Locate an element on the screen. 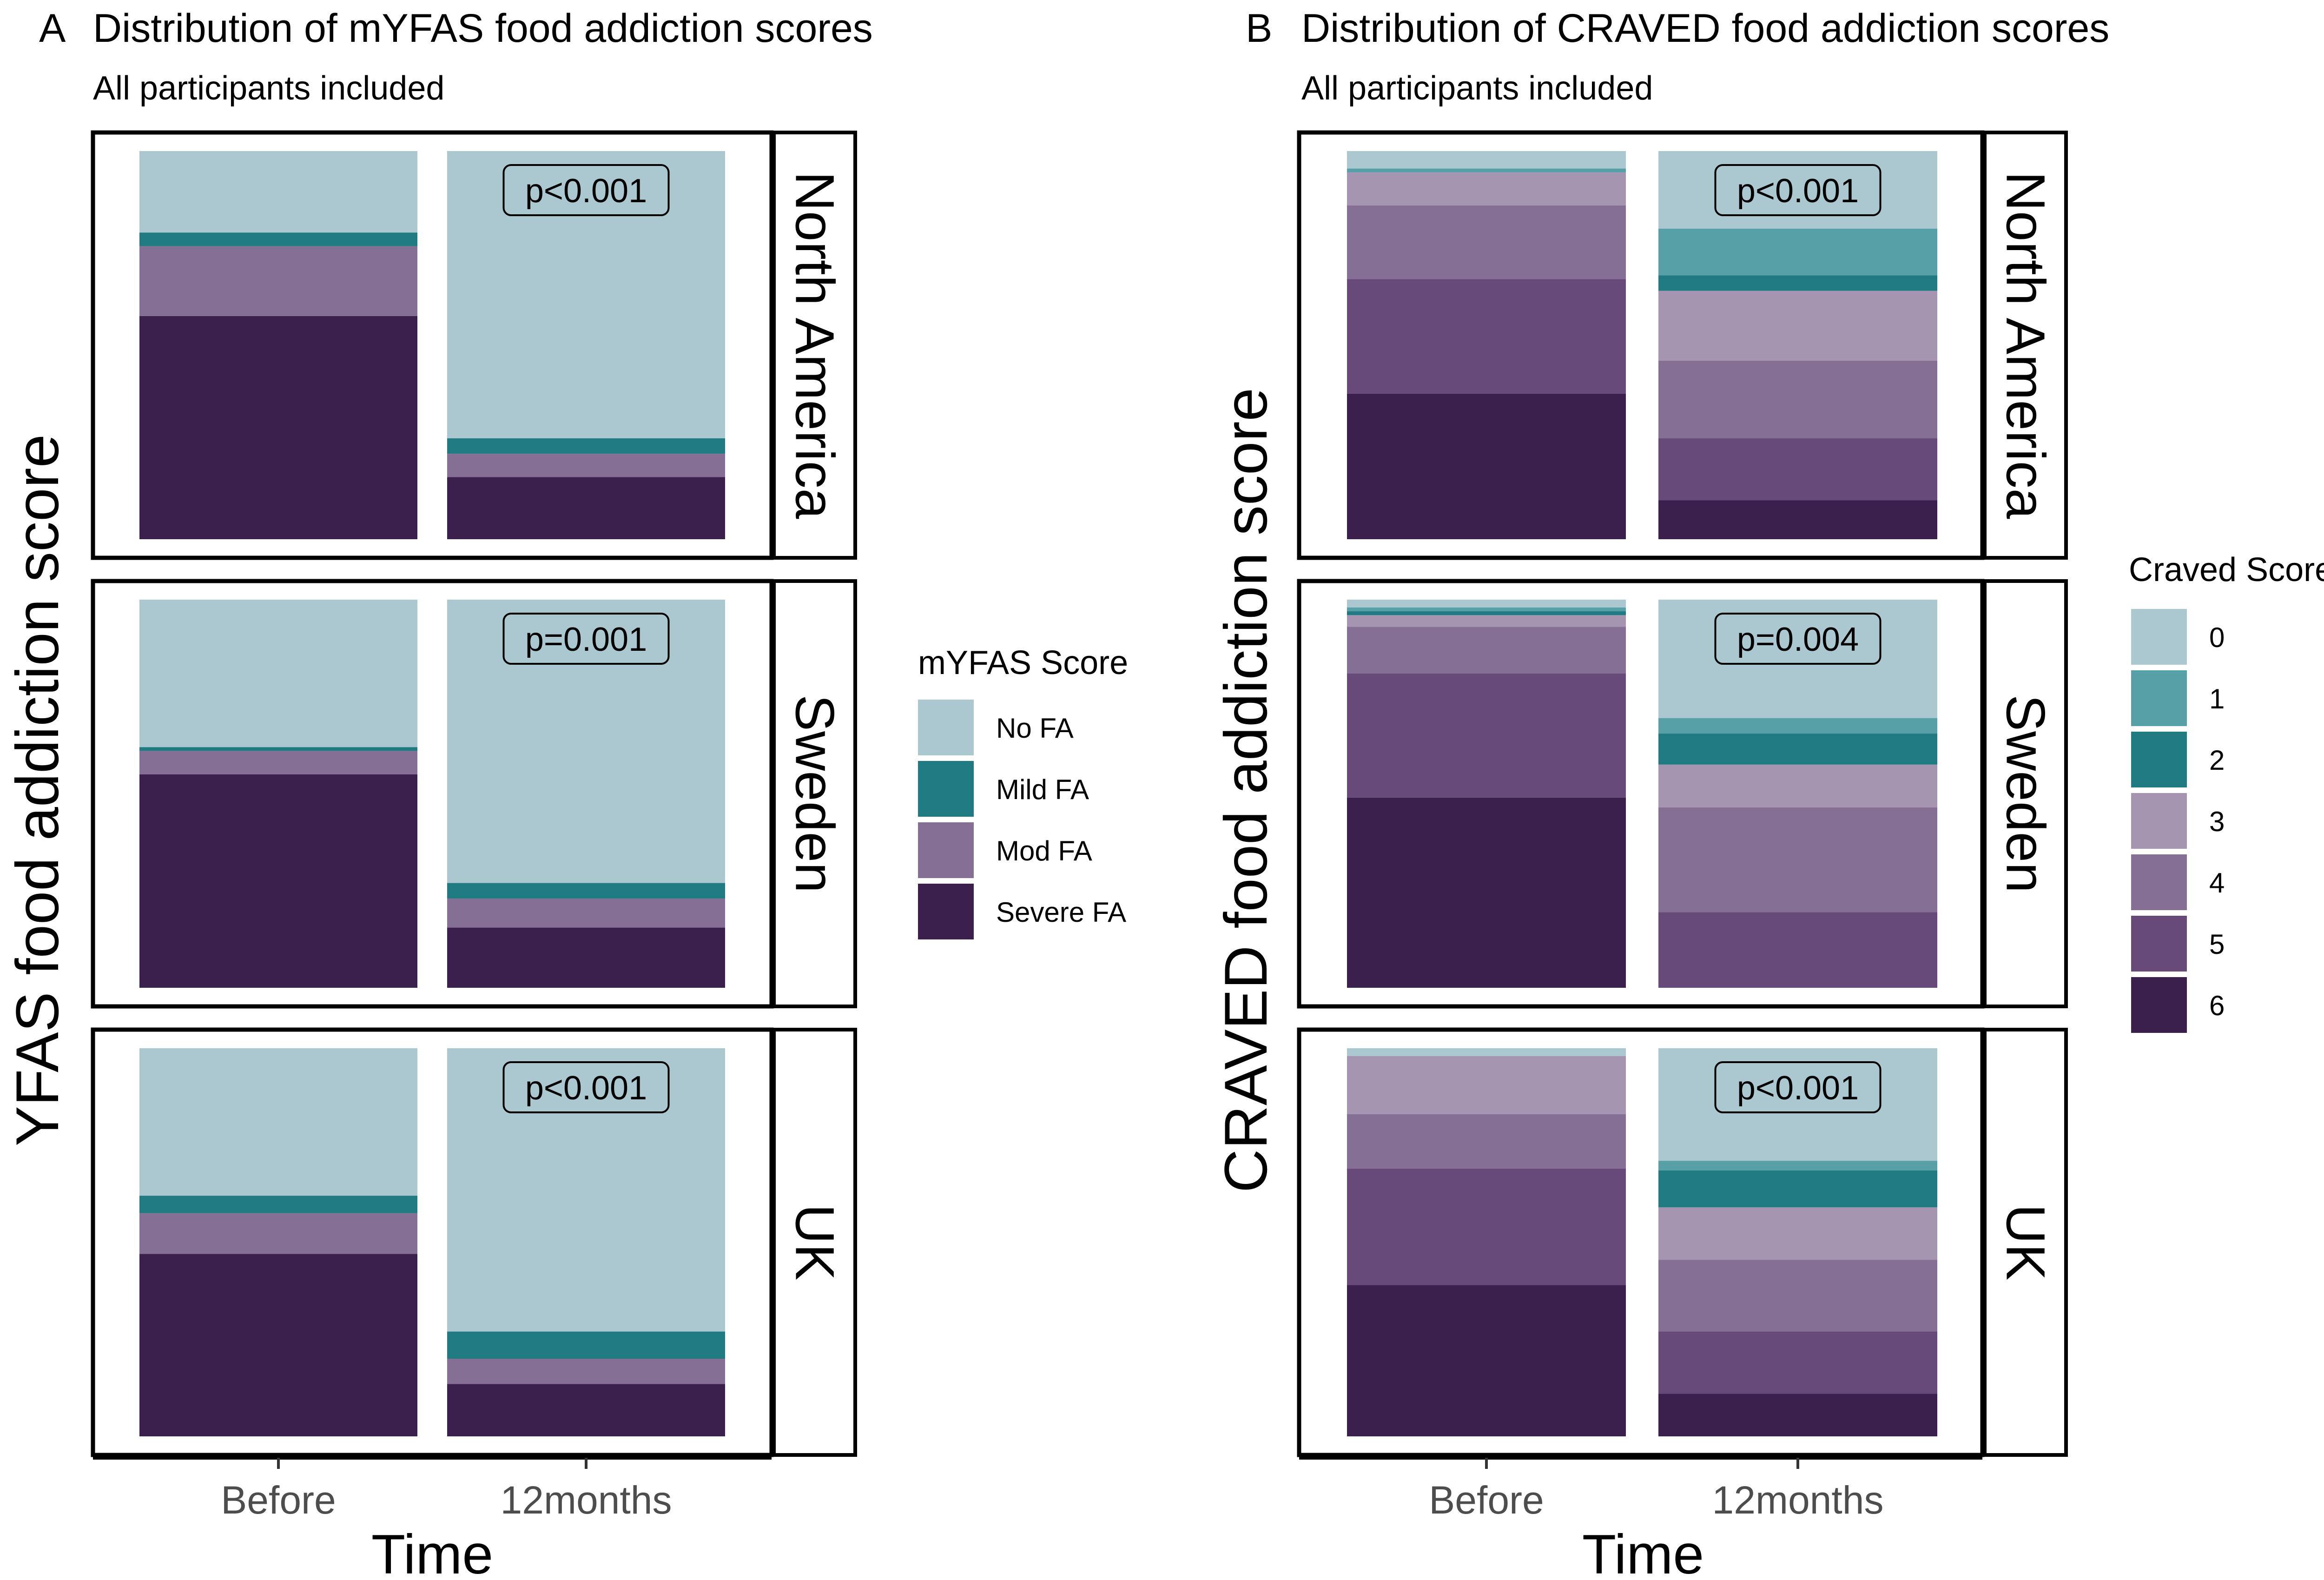  panel-a-facet-strip-sweden is located at coordinates (814, 793).